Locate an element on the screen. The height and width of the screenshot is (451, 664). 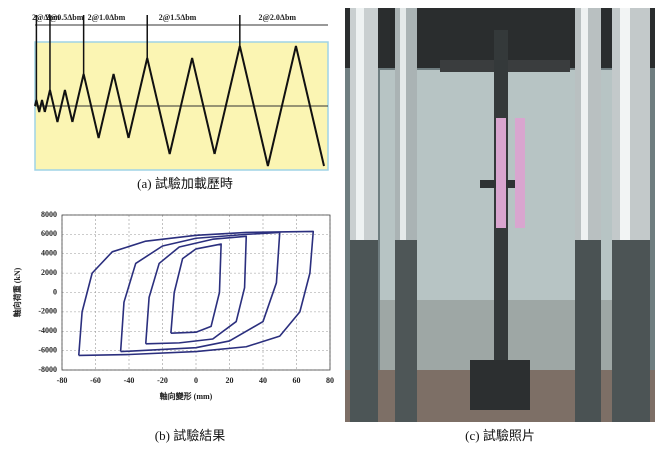
caption: (a) 試驗加載歷時 is located at coordinates (185, 183).